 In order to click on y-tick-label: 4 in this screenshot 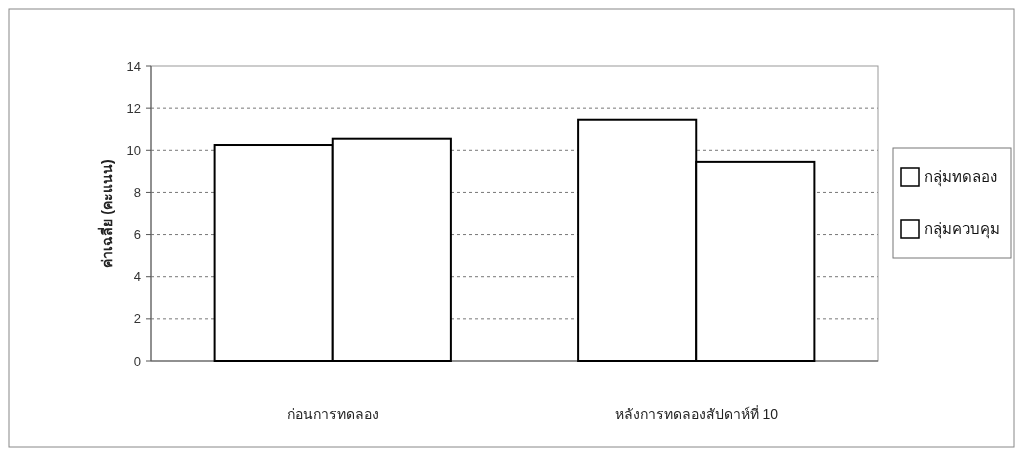, I will do `click(137, 277)`.